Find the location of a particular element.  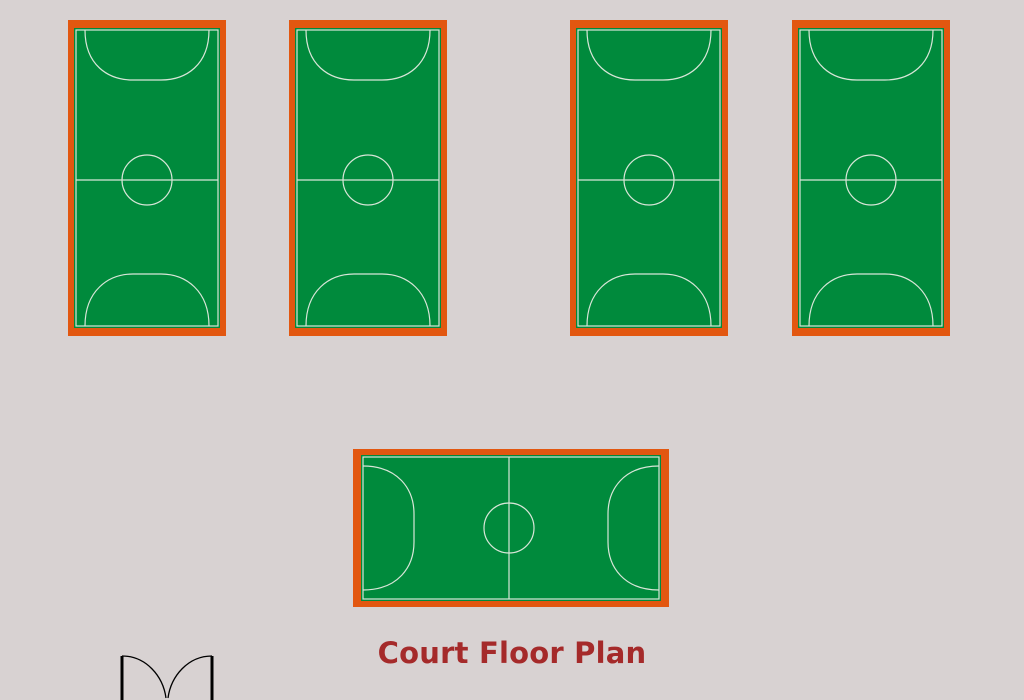

double-door-icon is located at coordinates (167, 677).